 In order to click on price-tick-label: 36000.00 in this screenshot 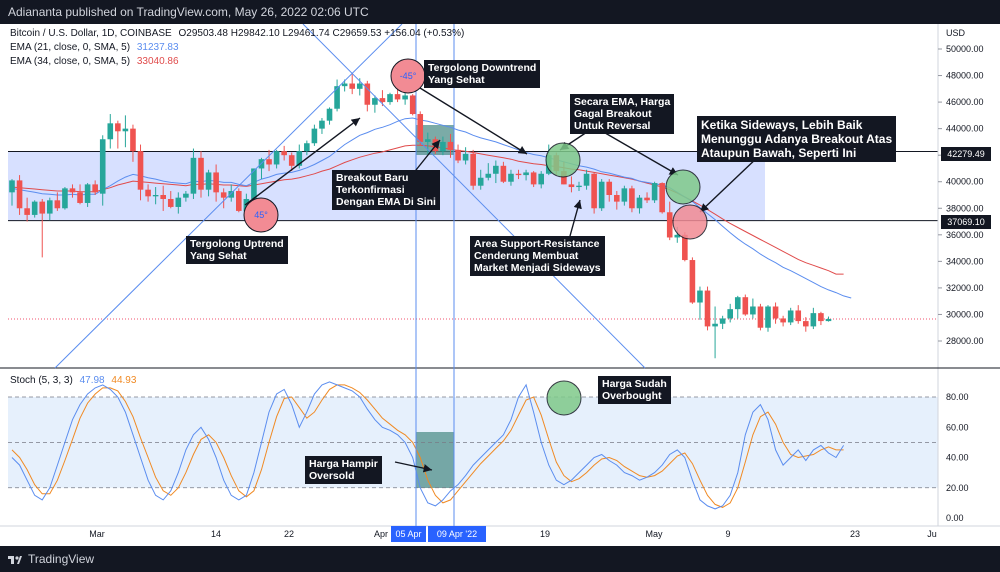, I will do `click(965, 235)`.